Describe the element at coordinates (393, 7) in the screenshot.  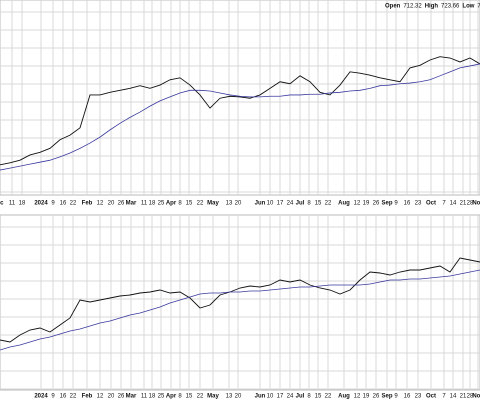
I see `header-text: Open` at that location.